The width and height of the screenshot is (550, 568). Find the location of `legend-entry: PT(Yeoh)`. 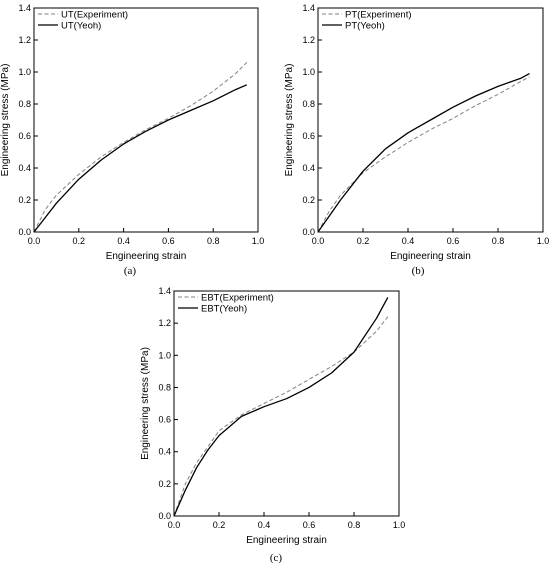

legend-entry: PT(Yeoh) is located at coordinates (365, 26).